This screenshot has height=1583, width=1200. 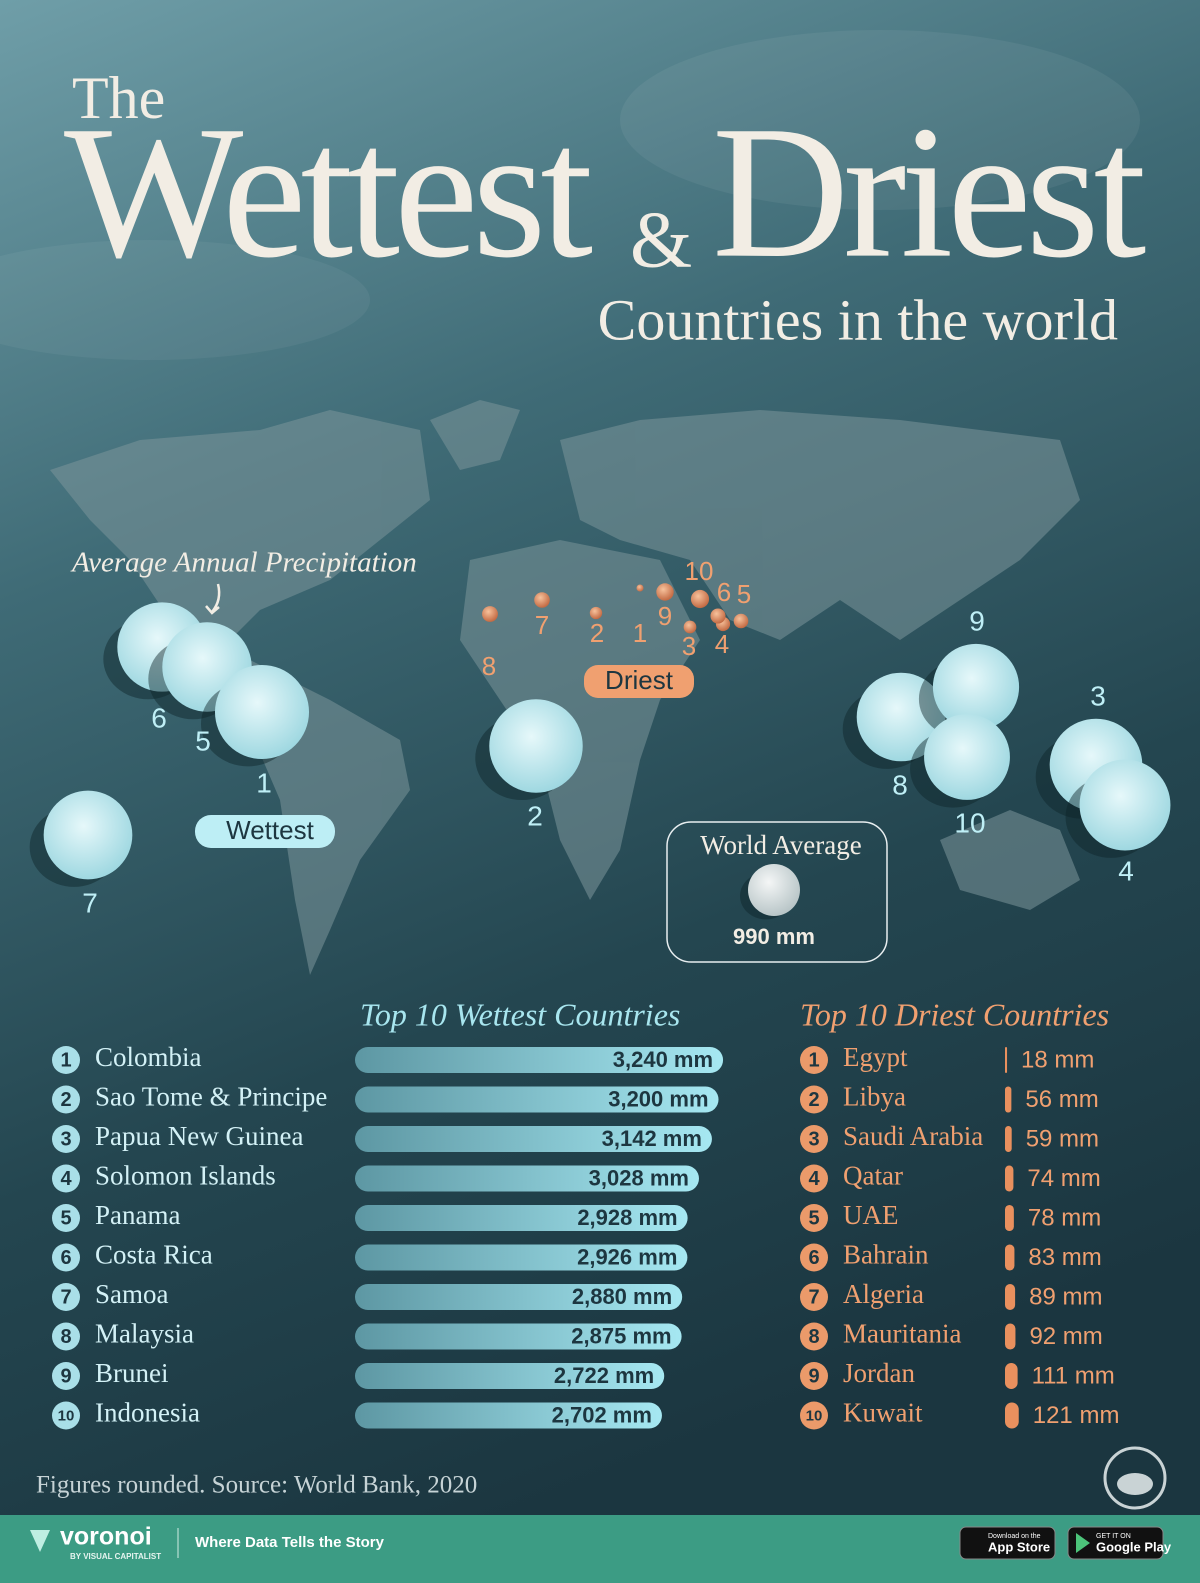 I want to click on wet-rank-label: 8, so click(x=900, y=784).